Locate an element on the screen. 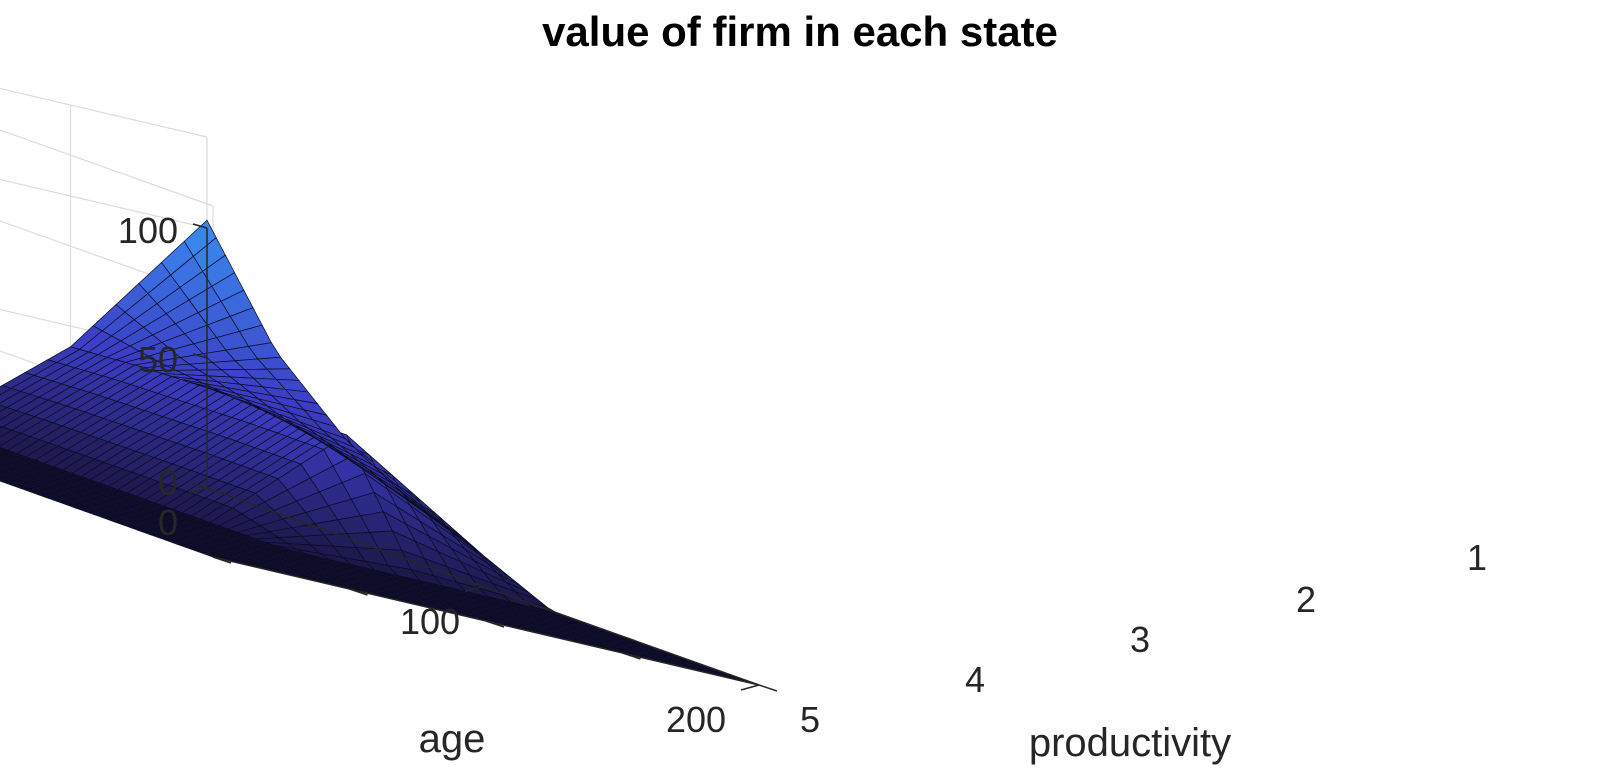  x-tick-label: 0 is located at coordinates (168, 522).